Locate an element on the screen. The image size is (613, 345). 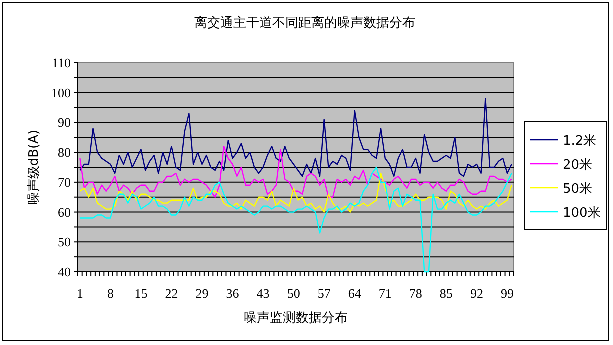
y-tick-label: 110 is located at coordinates (61, 63).